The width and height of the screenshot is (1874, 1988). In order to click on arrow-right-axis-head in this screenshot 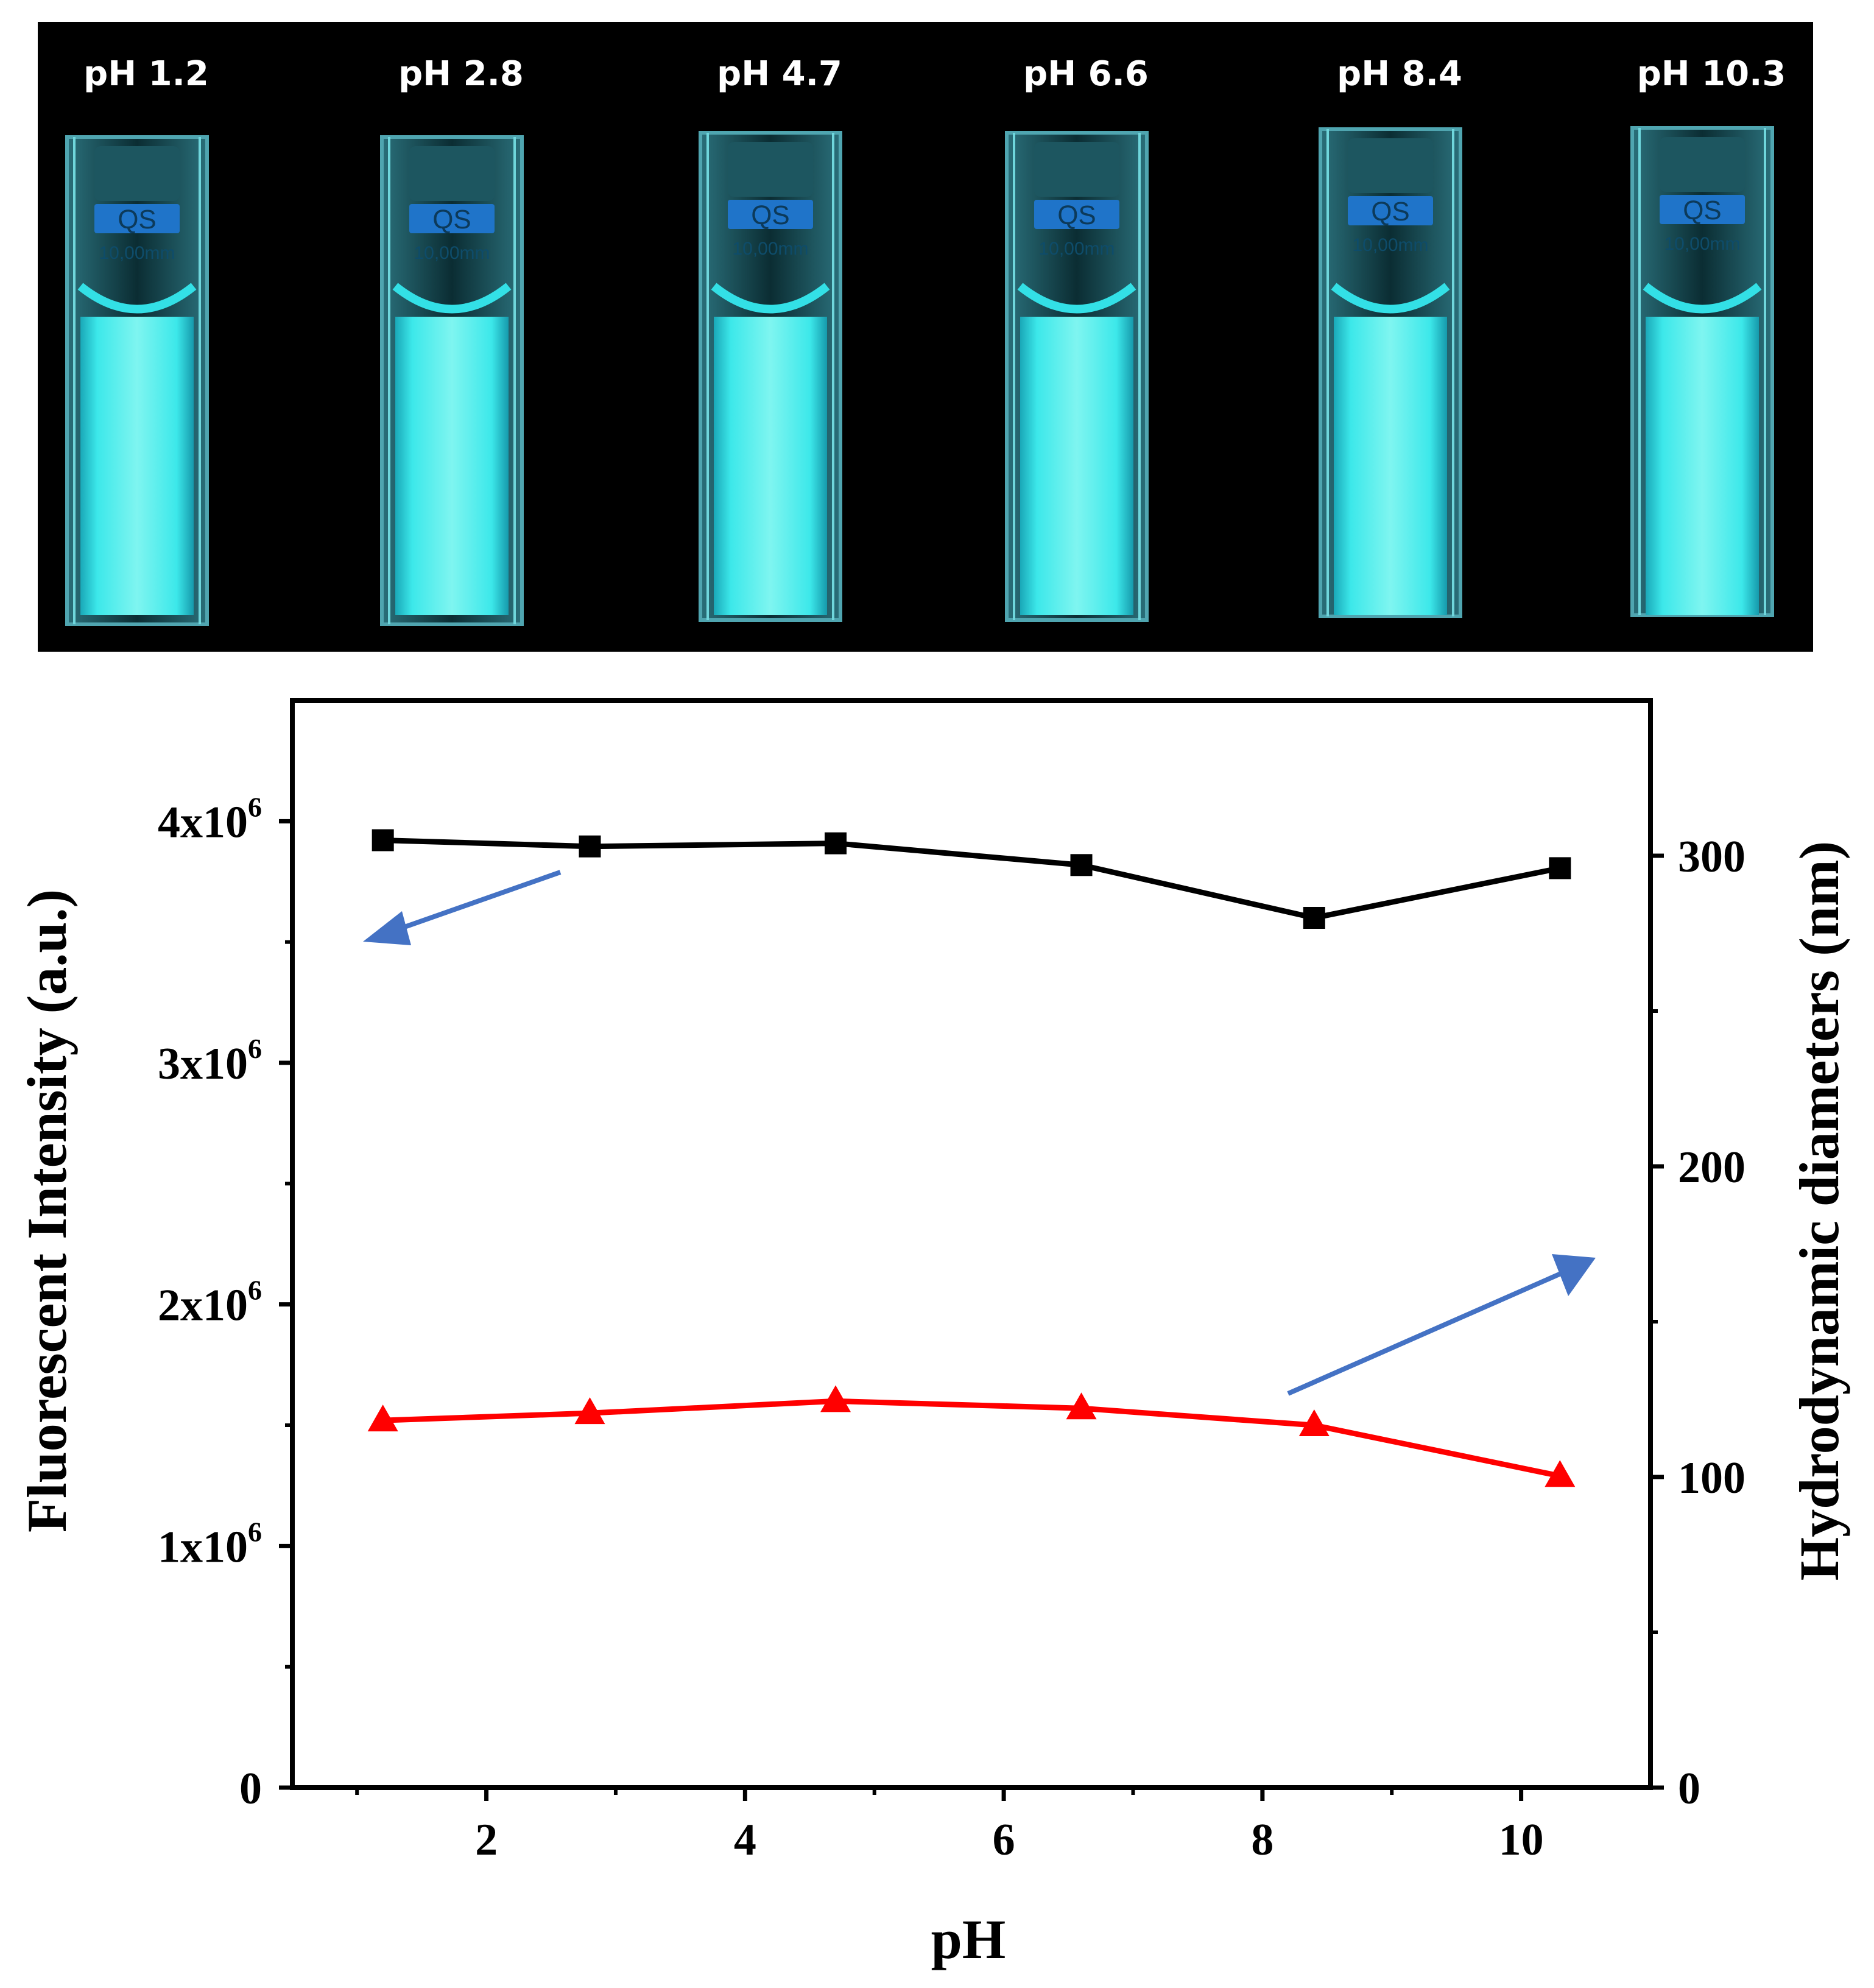, I will do `click(1574, 1275)`.